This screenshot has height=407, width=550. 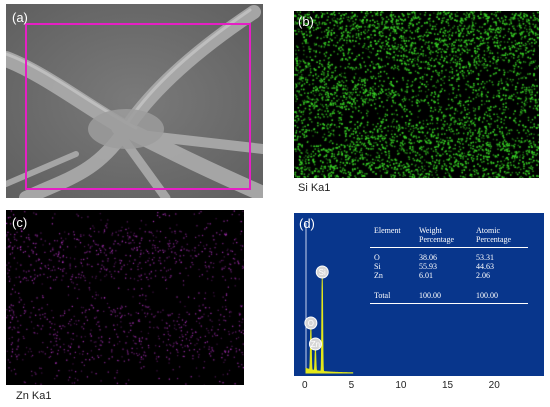 I want to click on table-row-atomic: 53.31, so click(x=485, y=257).